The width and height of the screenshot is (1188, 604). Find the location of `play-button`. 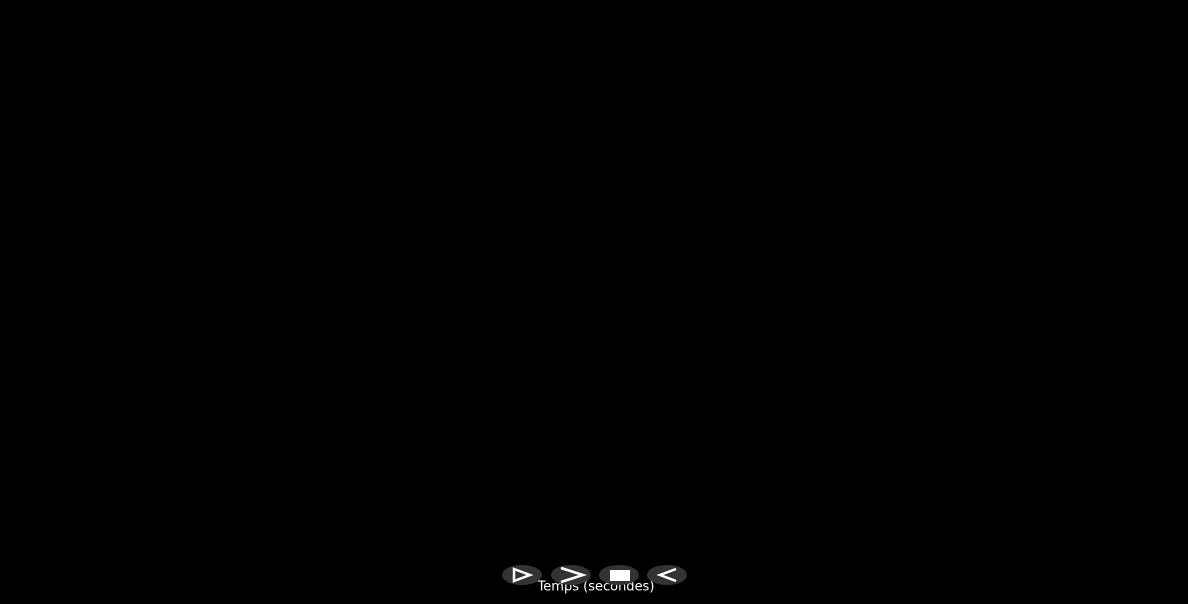

play-button is located at coordinates (522, 575).